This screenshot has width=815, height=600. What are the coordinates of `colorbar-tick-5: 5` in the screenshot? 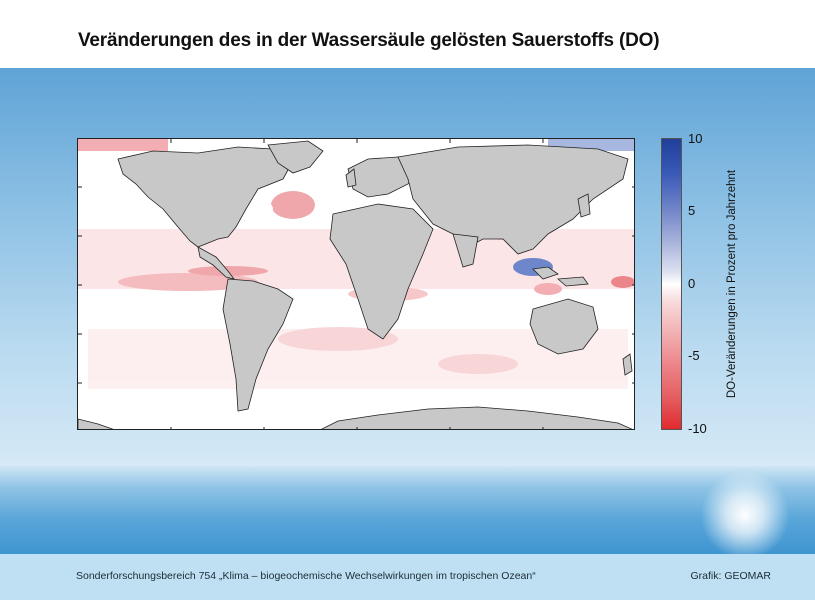 It's located at (692, 210).